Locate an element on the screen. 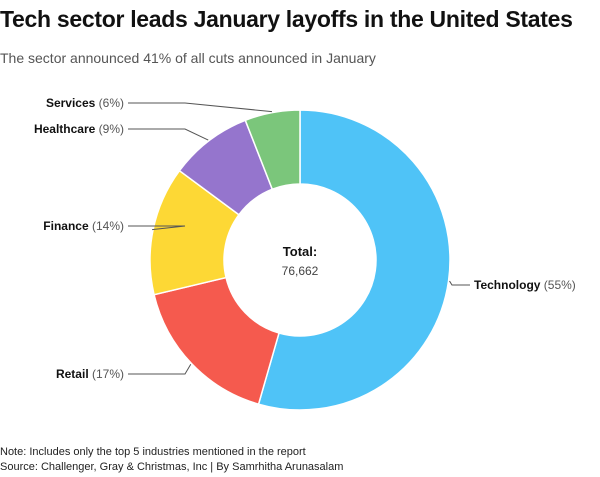 This screenshot has height=477, width=600. slice-retail is located at coordinates (216, 341).